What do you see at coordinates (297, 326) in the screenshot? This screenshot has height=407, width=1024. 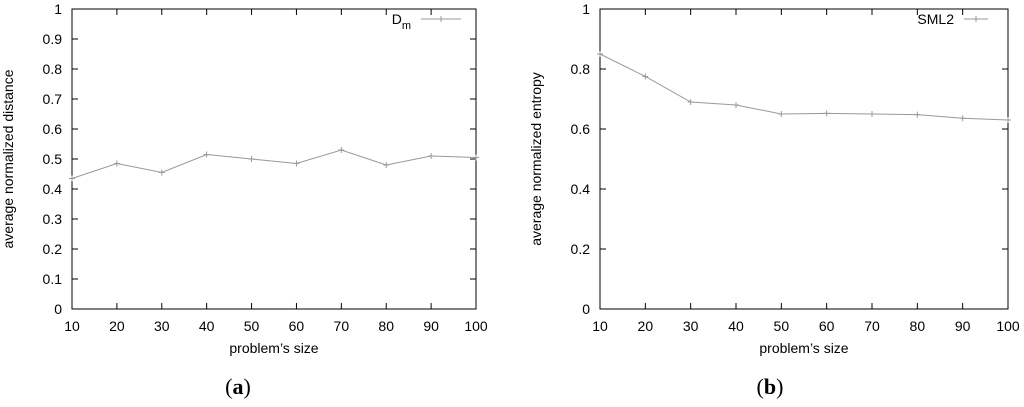 I see `panel-a-x-tick-label: 60` at bounding box center [297, 326].